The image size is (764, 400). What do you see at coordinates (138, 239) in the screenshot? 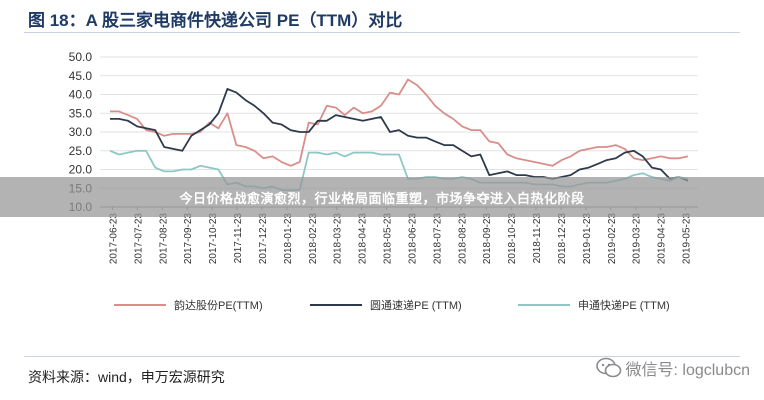
I see `x-tick-label: 2017-07-23` at bounding box center [138, 239].